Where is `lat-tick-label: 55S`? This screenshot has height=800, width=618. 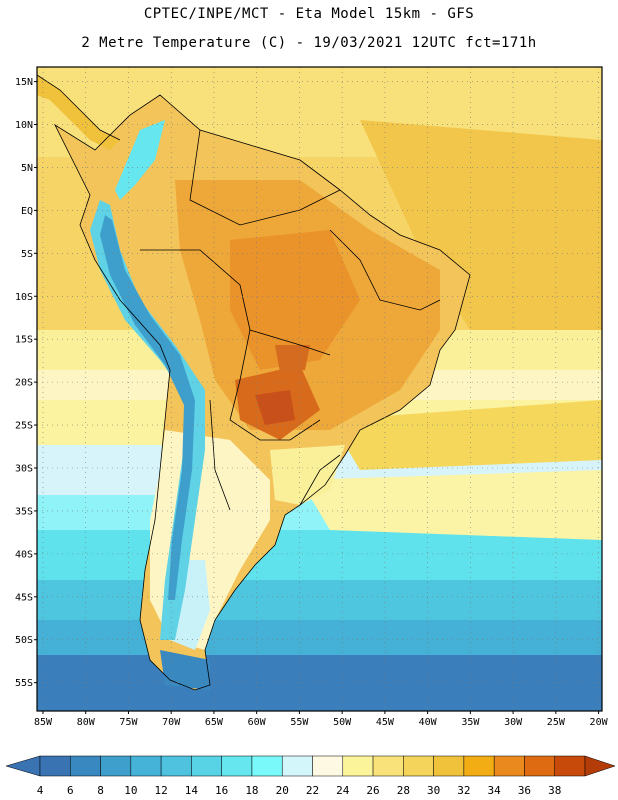
lat-tick-label: 55S is located at coordinates (24, 683).